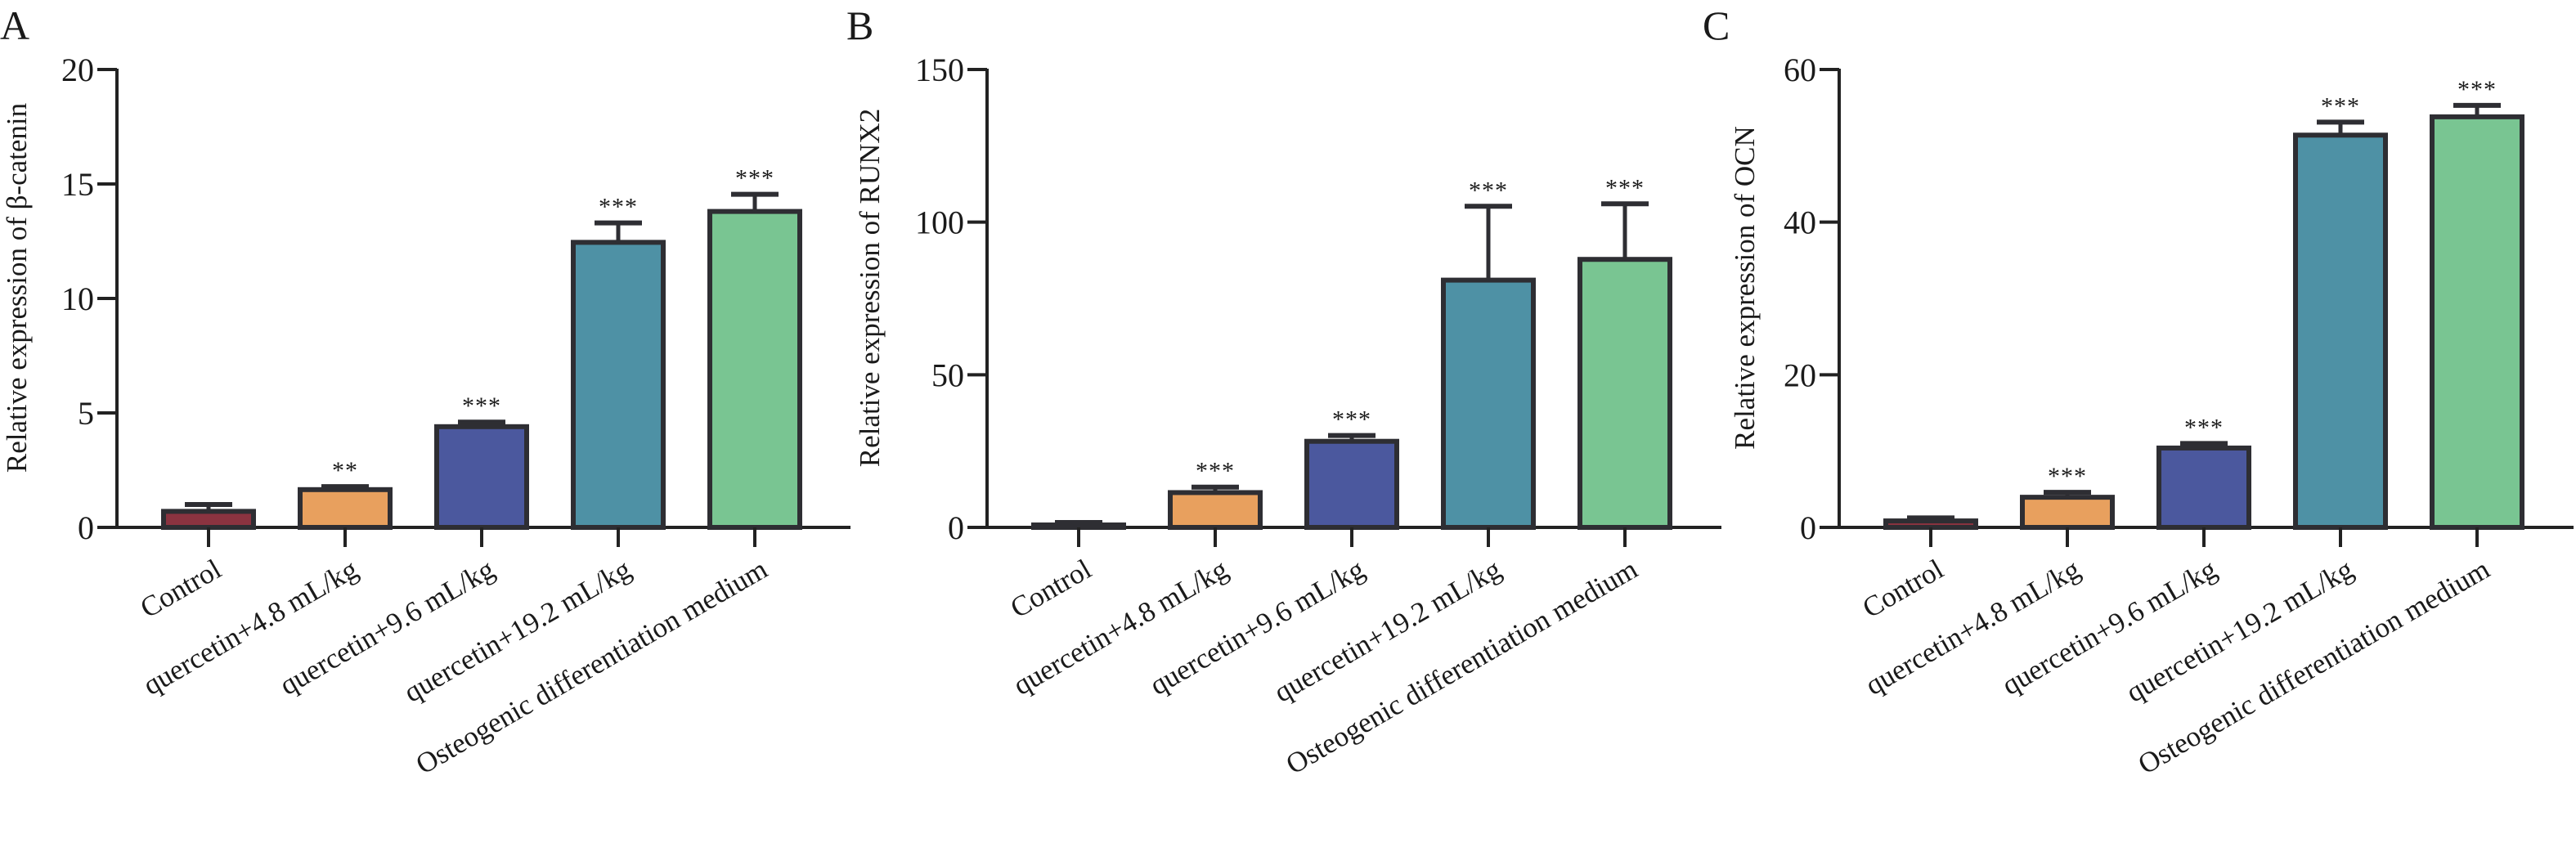 Image resolution: width=2576 pixels, height=861 pixels. Describe the element at coordinates (77, 298) in the screenshot. I see `y-tick-label: 10` at that location.